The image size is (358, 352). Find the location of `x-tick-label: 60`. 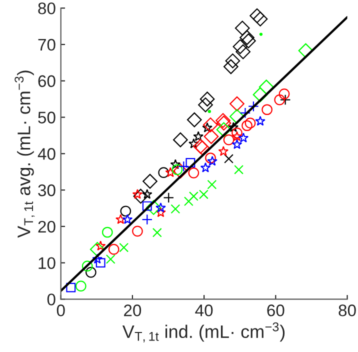

x-tick-label: 60 is located at coordinates (275, 310).